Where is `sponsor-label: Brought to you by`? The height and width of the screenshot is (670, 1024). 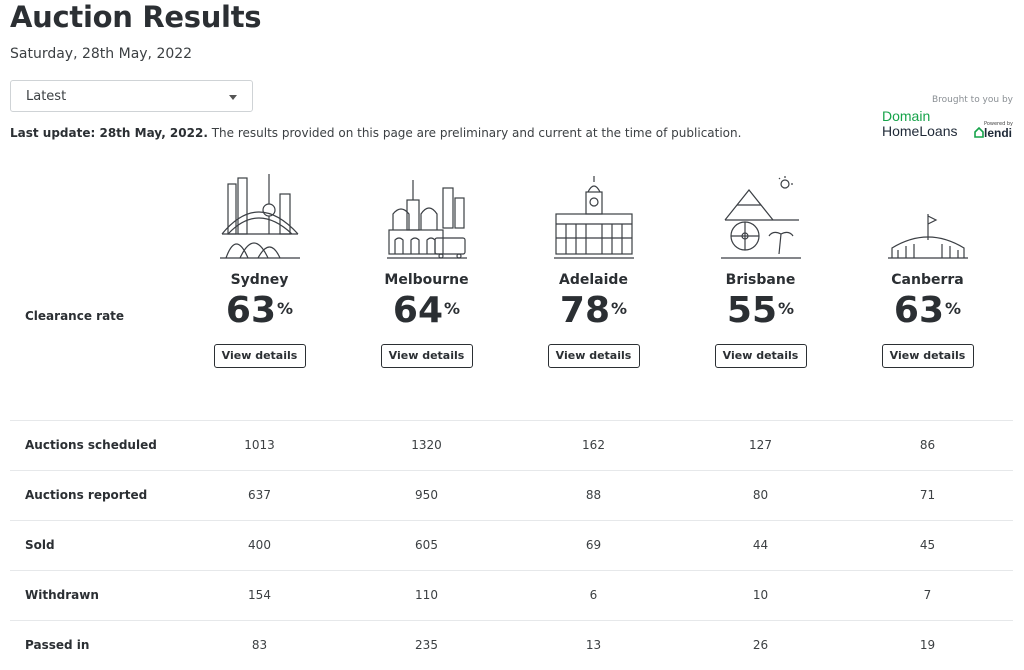
sponsor-label: Brought to you by is located at coordinates (972, 100).